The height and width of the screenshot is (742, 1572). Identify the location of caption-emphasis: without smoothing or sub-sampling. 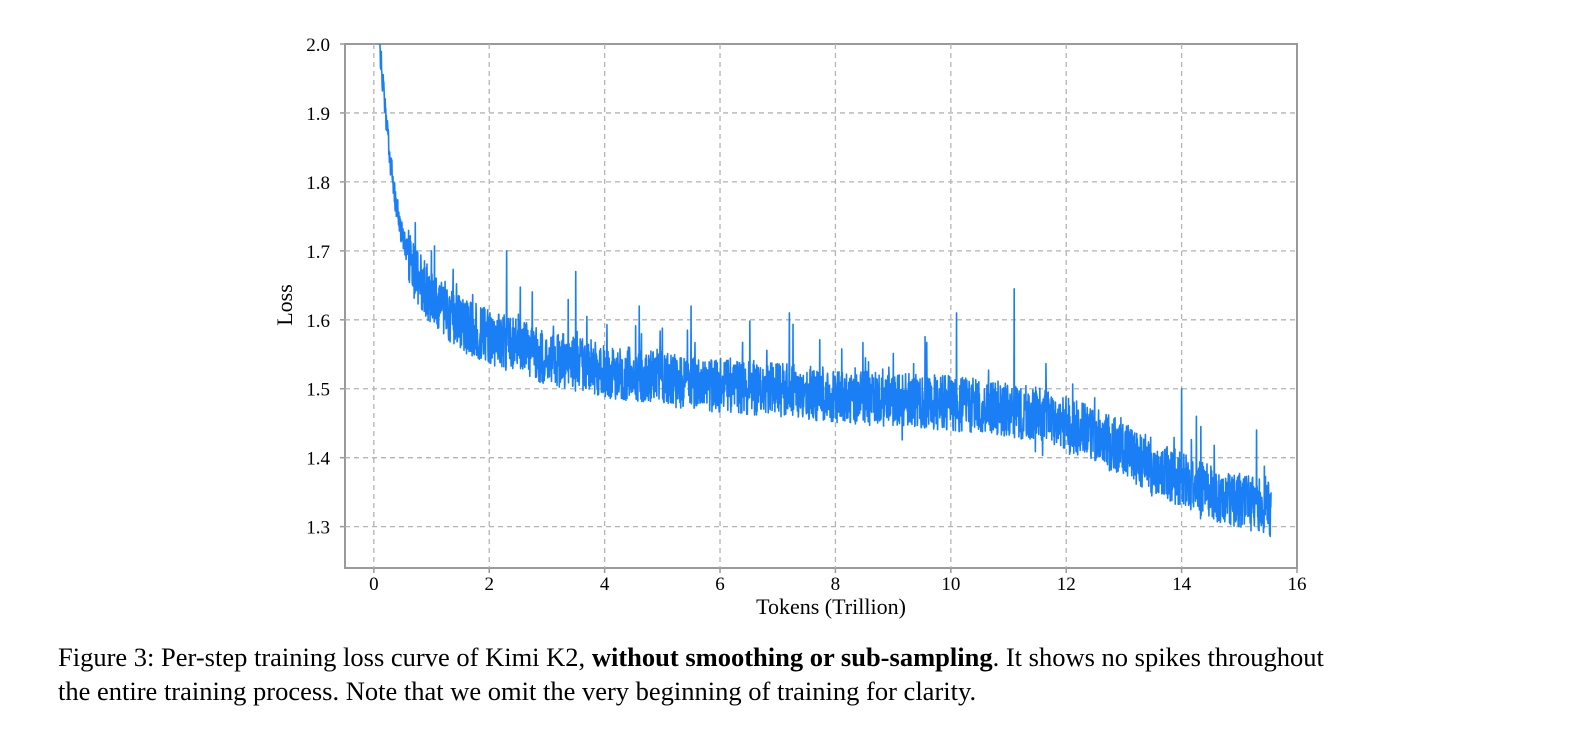
(792, 657).